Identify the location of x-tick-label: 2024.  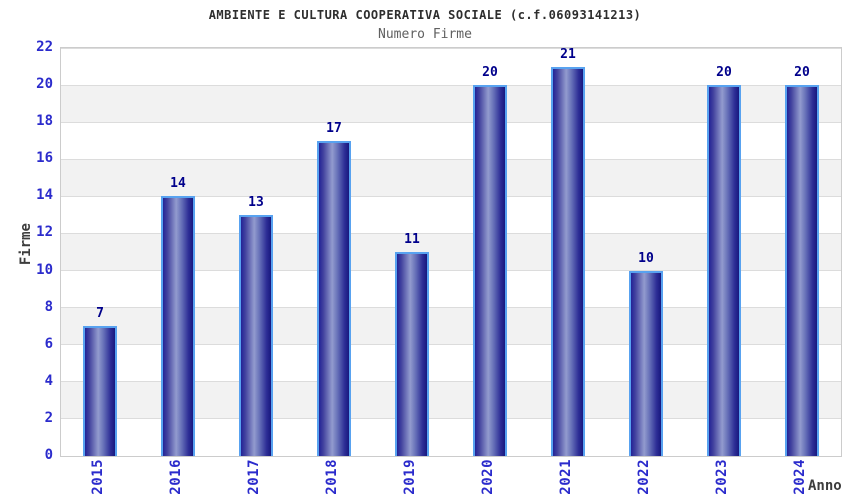
(800, 477).